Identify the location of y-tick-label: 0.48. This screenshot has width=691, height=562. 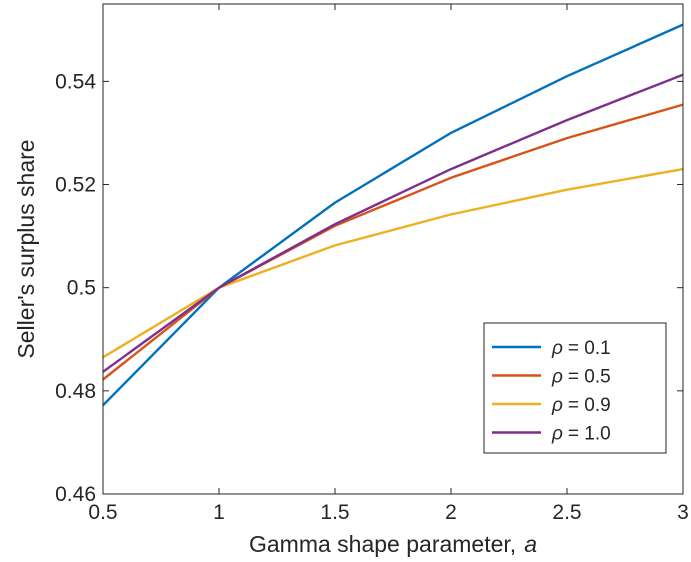
(75, 391).